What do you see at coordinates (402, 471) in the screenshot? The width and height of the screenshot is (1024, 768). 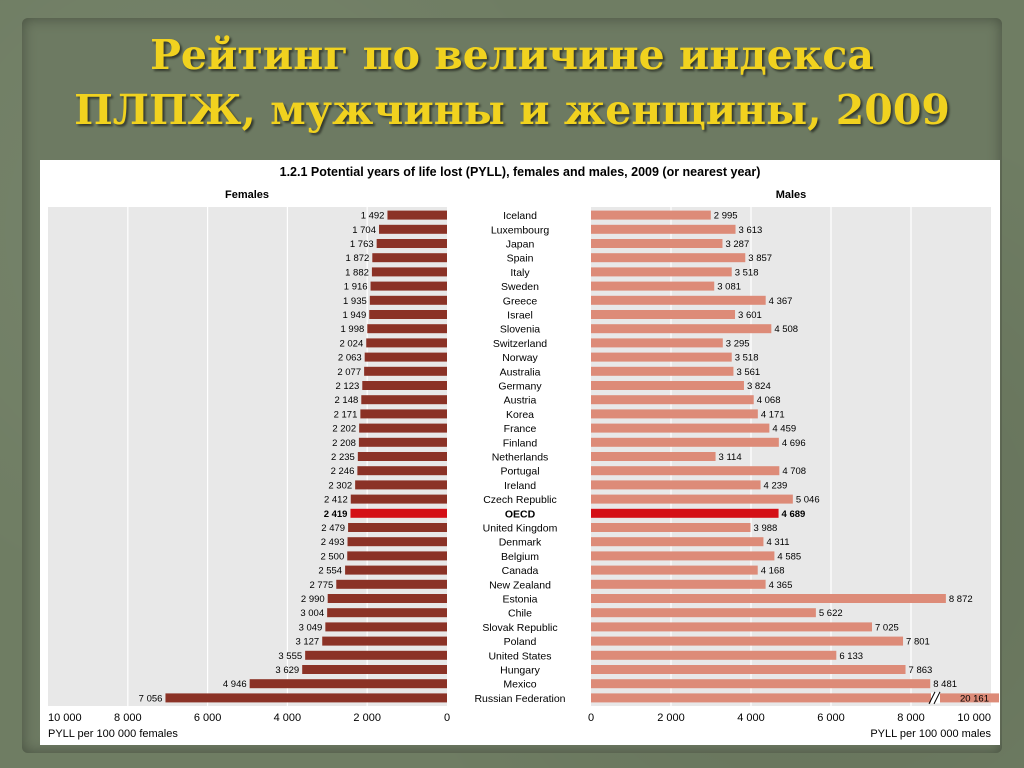 I see `females-bar-portugal` at bounding box center [402, 471].